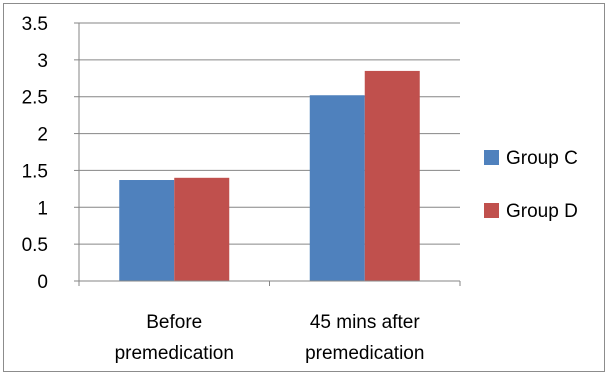 This screenshot has width=610, height=377. Describe the element at coordinates (531, 185) in the screenshot. I see `legend: Group C Group D` at that location.